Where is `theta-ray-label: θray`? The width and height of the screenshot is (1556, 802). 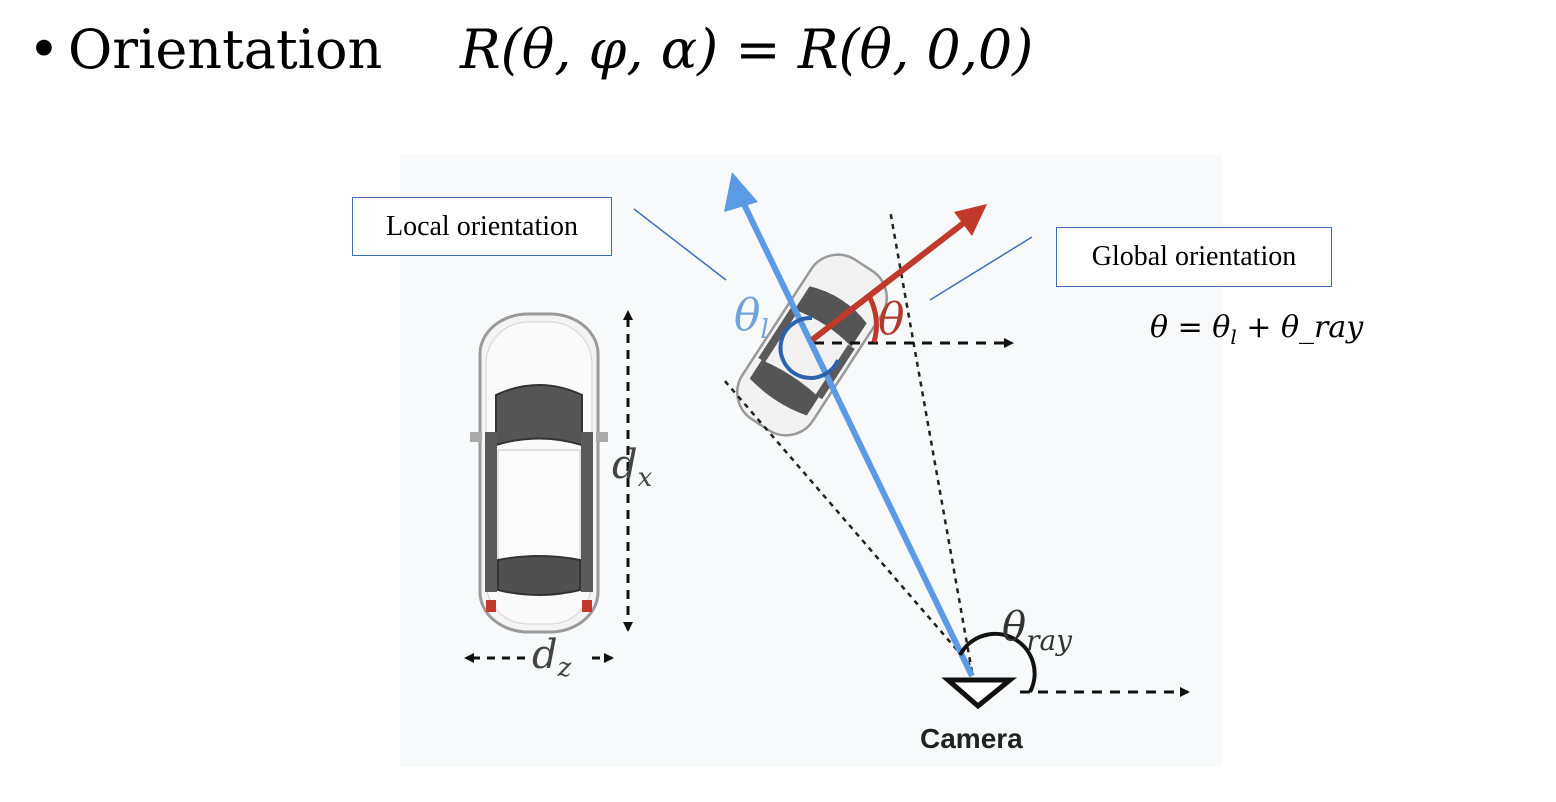
theta-ray-label: θray is located at coordinates (1037, 630).